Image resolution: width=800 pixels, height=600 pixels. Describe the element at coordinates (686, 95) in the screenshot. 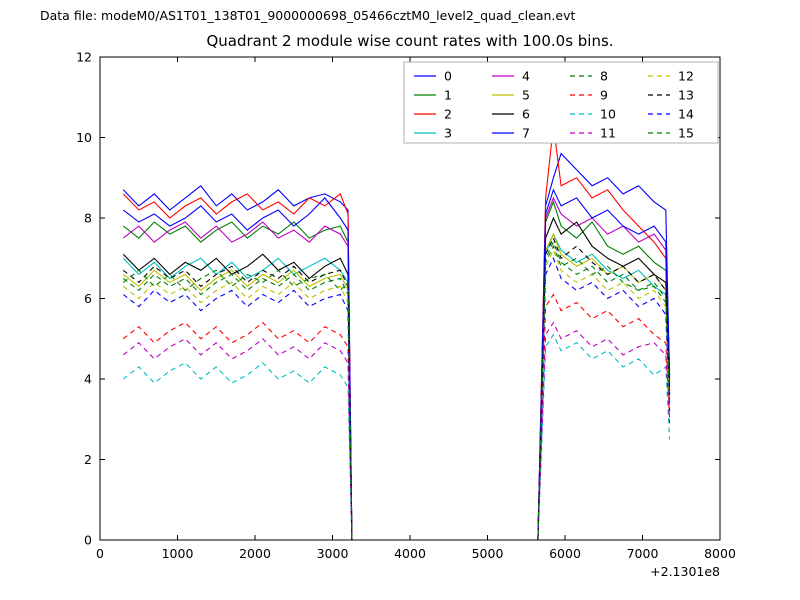

I see `legend-label-13: 13` at that location.